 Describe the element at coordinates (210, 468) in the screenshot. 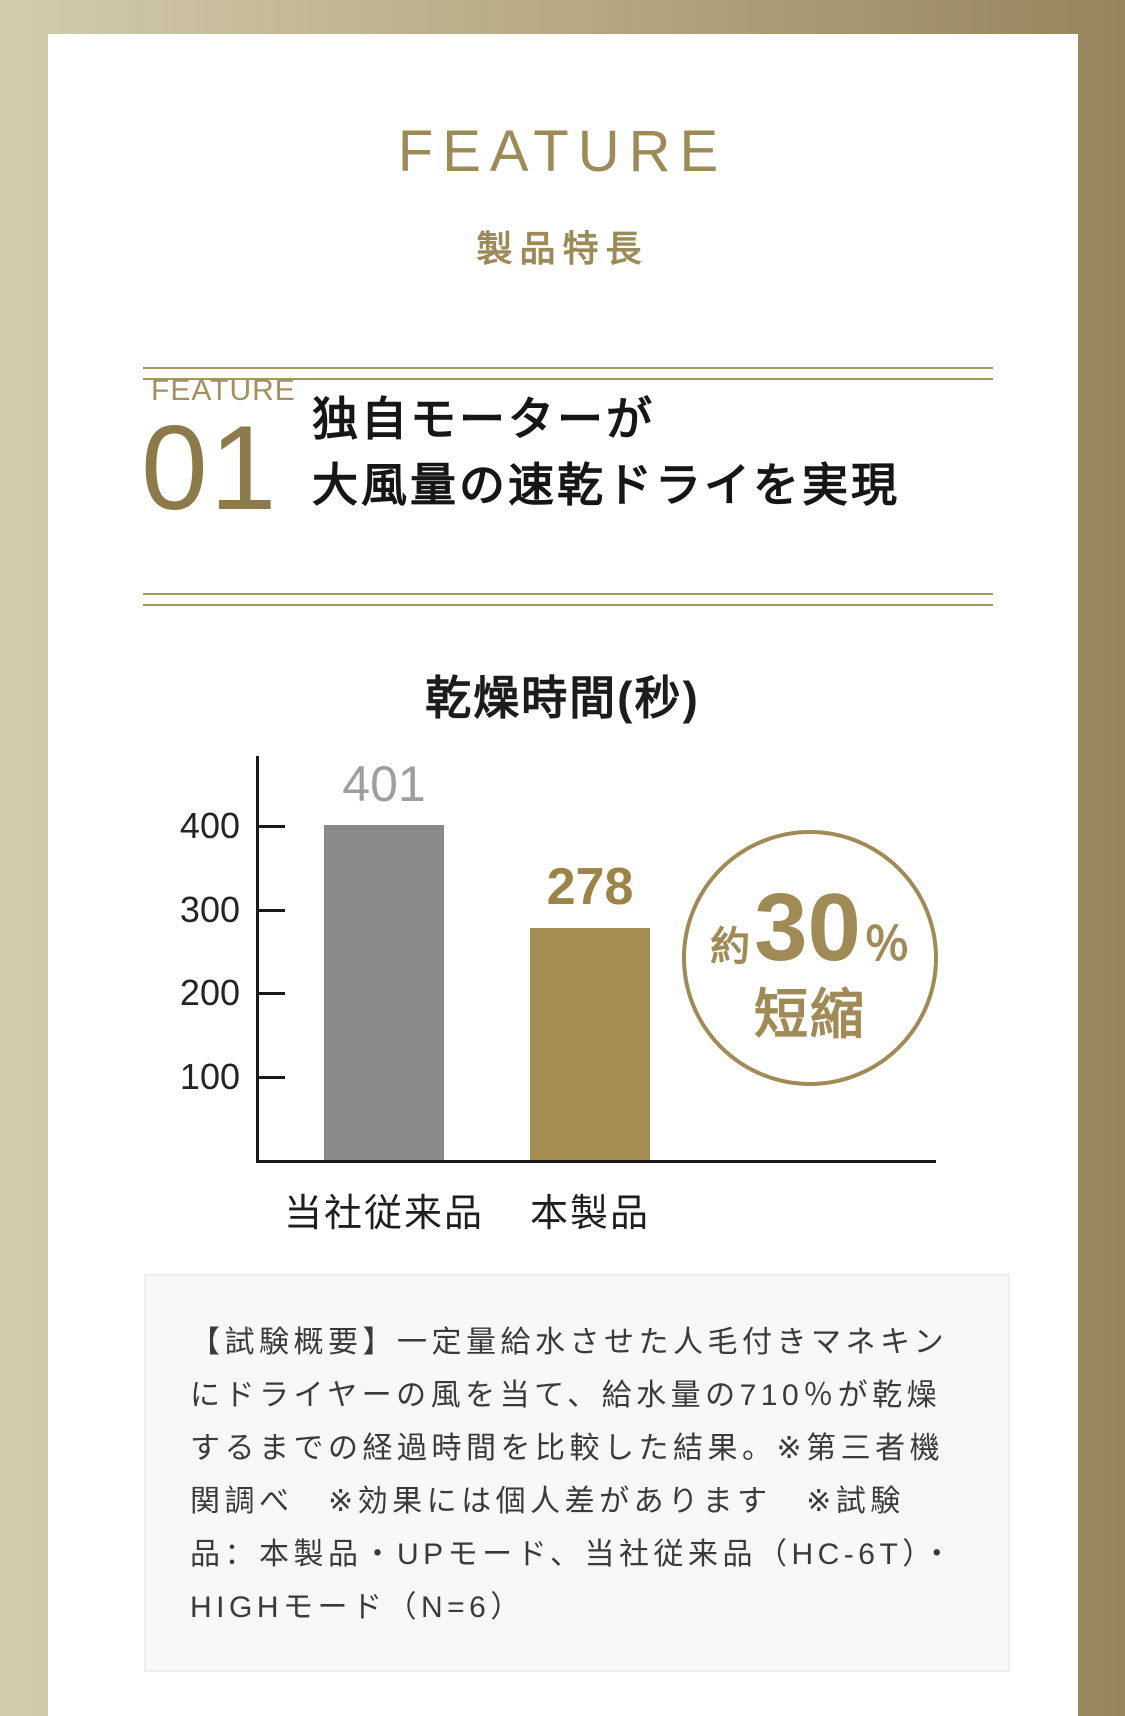

I see `feature-number: 01` at that location.